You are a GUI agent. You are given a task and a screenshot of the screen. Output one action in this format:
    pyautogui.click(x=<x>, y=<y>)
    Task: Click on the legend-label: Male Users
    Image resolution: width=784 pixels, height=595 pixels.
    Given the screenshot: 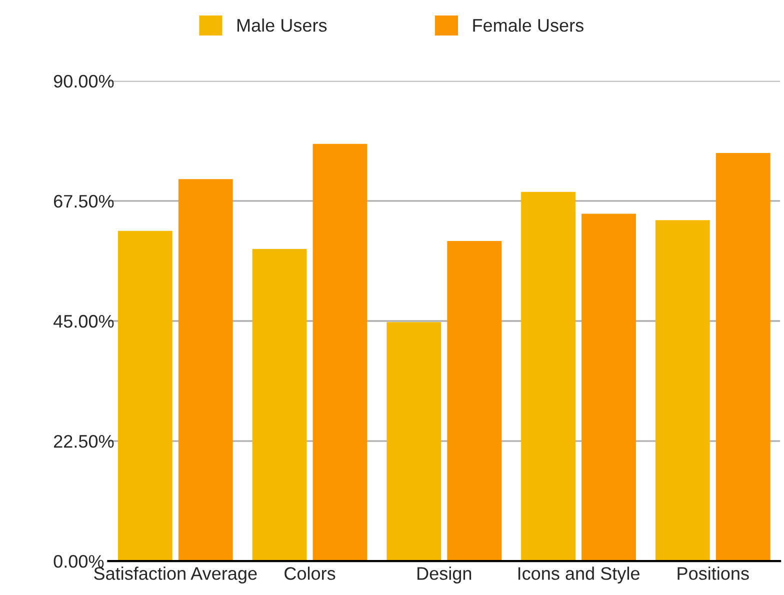 What is the action you would take?
    pyautogui.click(x=282, y=25)
    